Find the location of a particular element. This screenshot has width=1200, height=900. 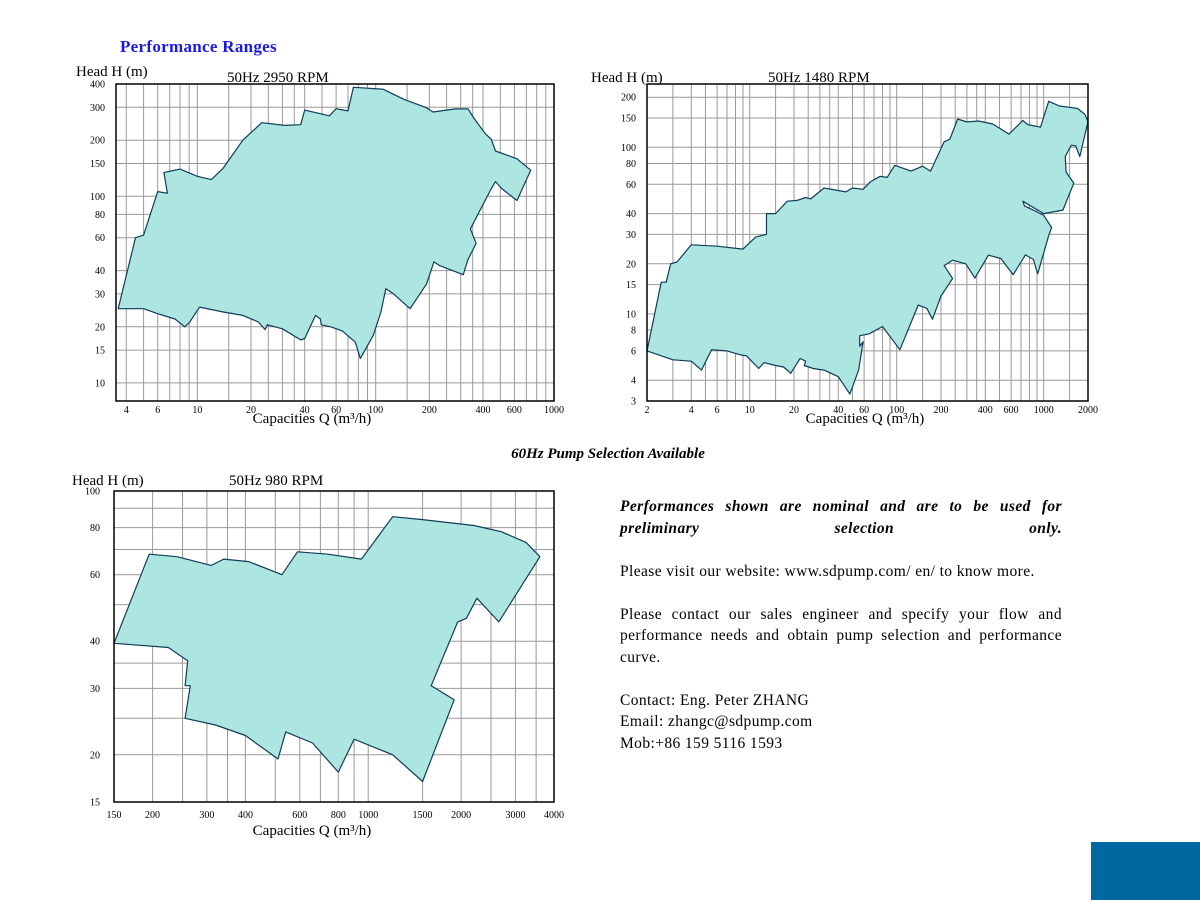

y-tick-label: 4 is located at coordinates (633, 381).